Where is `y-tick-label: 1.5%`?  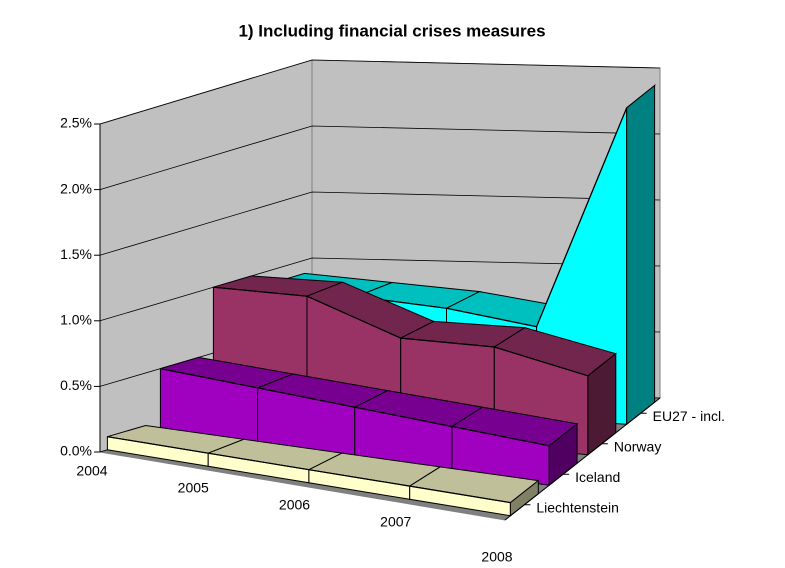
y-tick-label: 1.5% is located at coordinates (76, 254).